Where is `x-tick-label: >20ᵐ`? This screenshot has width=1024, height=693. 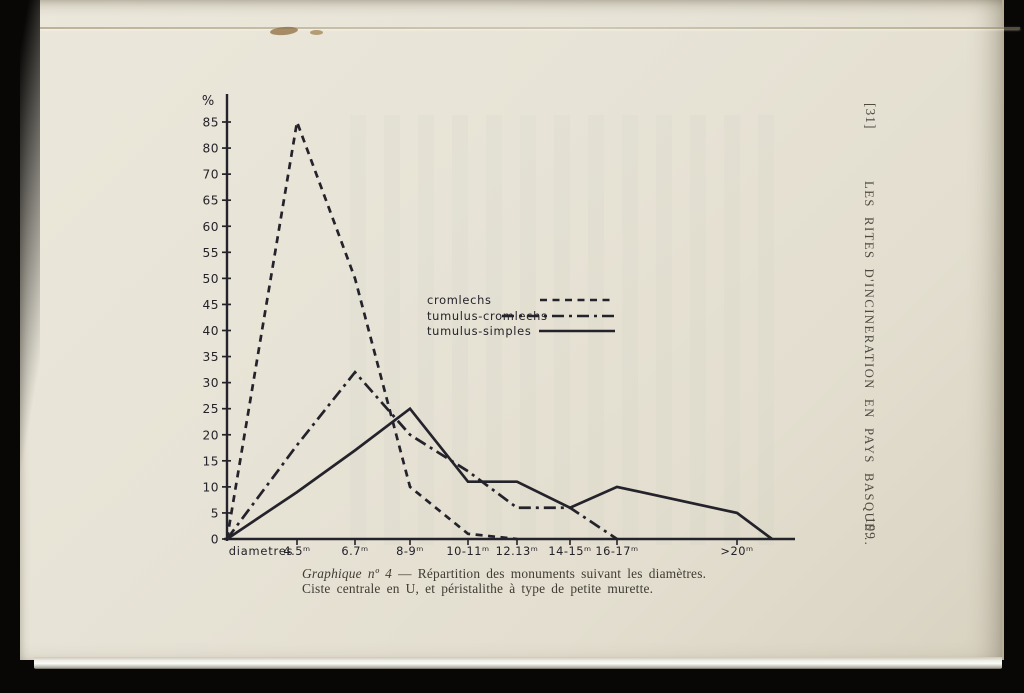
x-tick-label: >20ᵐ is located at coordinates (736, 551).